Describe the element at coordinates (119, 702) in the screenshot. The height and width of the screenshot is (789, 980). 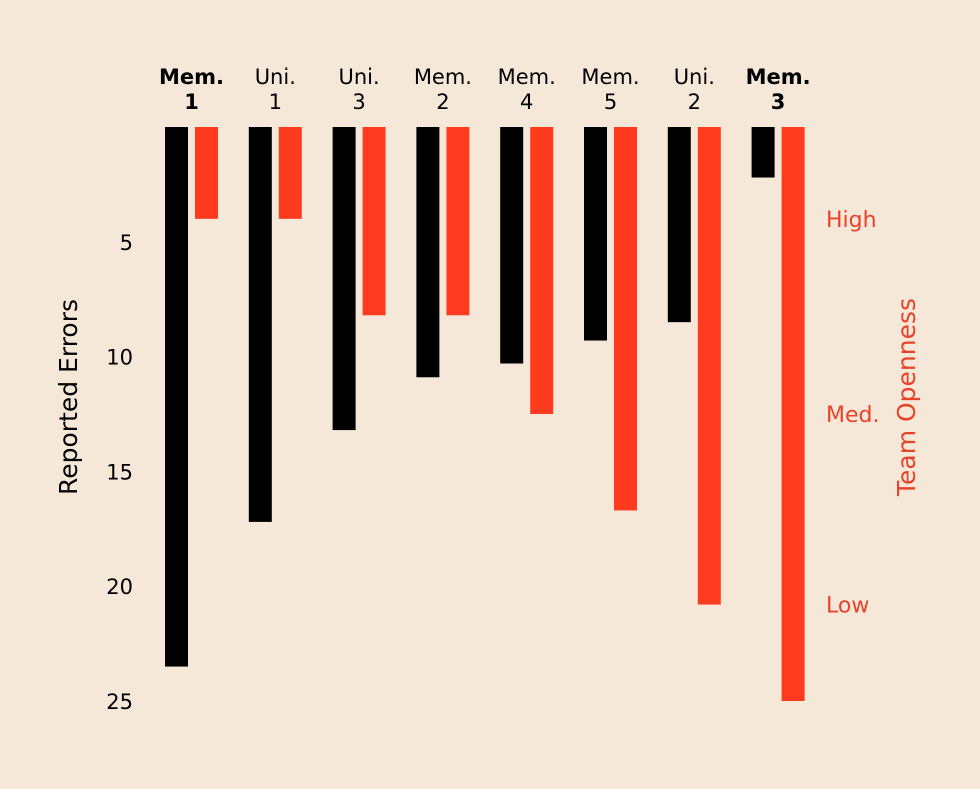
I see `left-tick-label: 25` at that location.